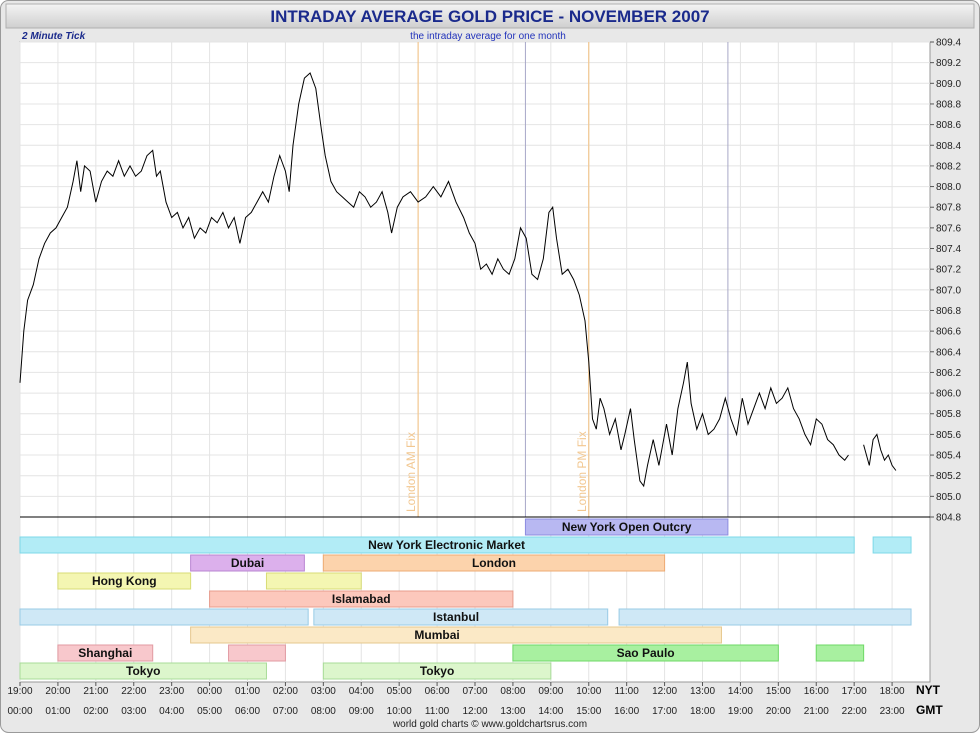 The height and width of the screenshot is (733, 980). What do you see at coordinates (627, 691) in the screenshot?
I see `x-tick-label-nyt: 11:00` at bounding box center [627, 691].